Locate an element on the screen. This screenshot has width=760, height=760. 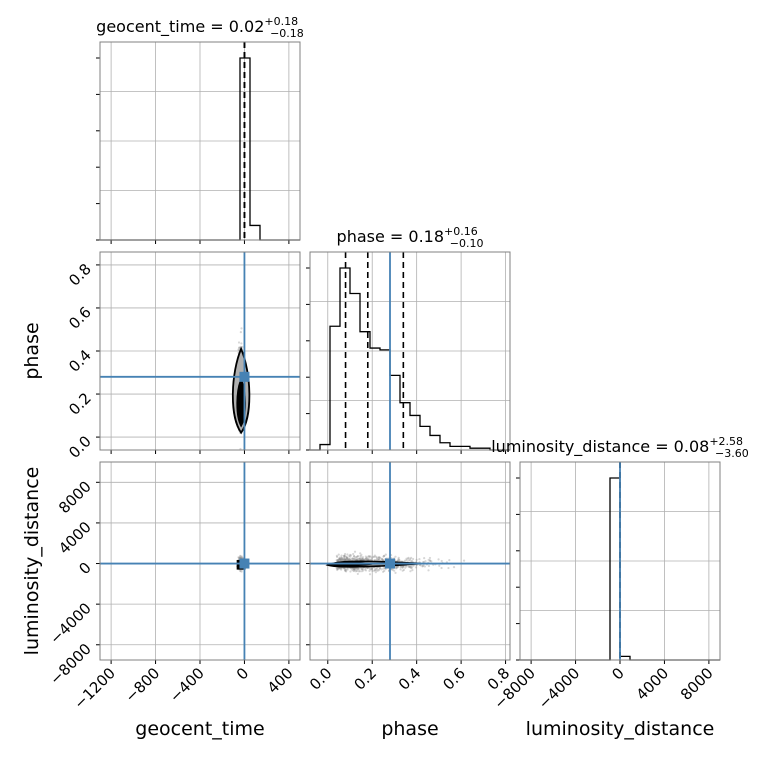
panel-phase-vs-geocent-time: 0.0 0.2 0.4 0.6 0.8 is located at coordinates (183, 356).